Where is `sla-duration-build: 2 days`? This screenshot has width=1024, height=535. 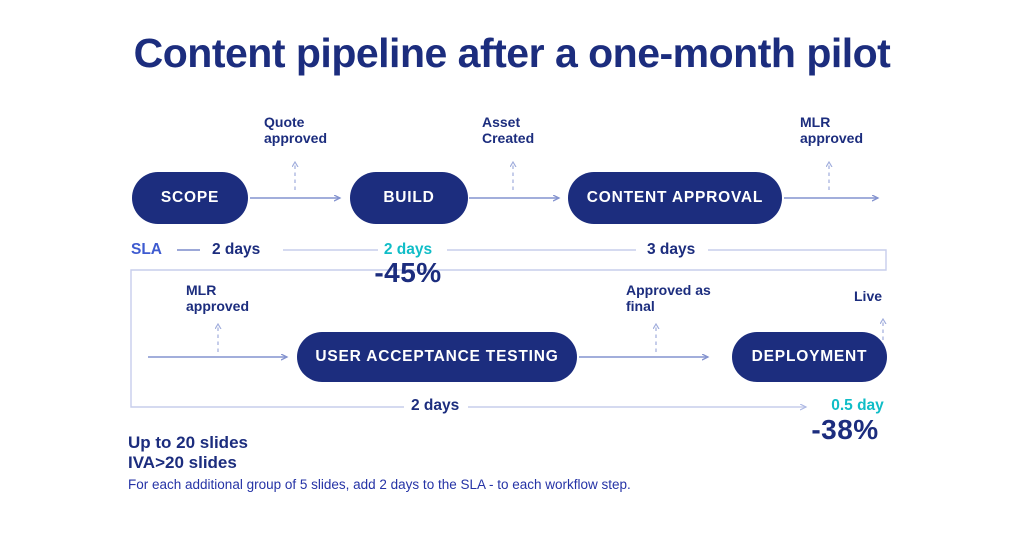
sla-duration-build: 2 days is located at coordinates (408, 249).